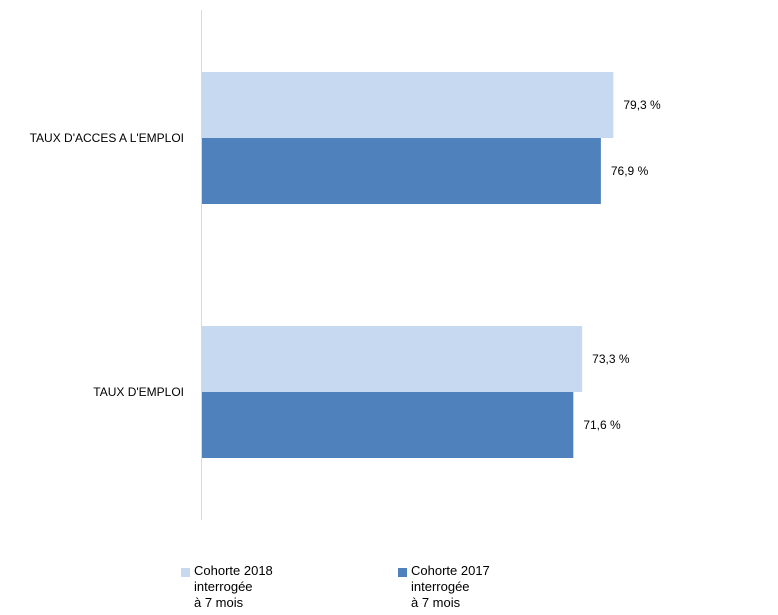  What do you see at coordinates (630, 171) in the screenshot?
I see `data-label-taux-d-acces-a-l-emploi-series-1: 76,9 %` at bounding box center [630, 171].